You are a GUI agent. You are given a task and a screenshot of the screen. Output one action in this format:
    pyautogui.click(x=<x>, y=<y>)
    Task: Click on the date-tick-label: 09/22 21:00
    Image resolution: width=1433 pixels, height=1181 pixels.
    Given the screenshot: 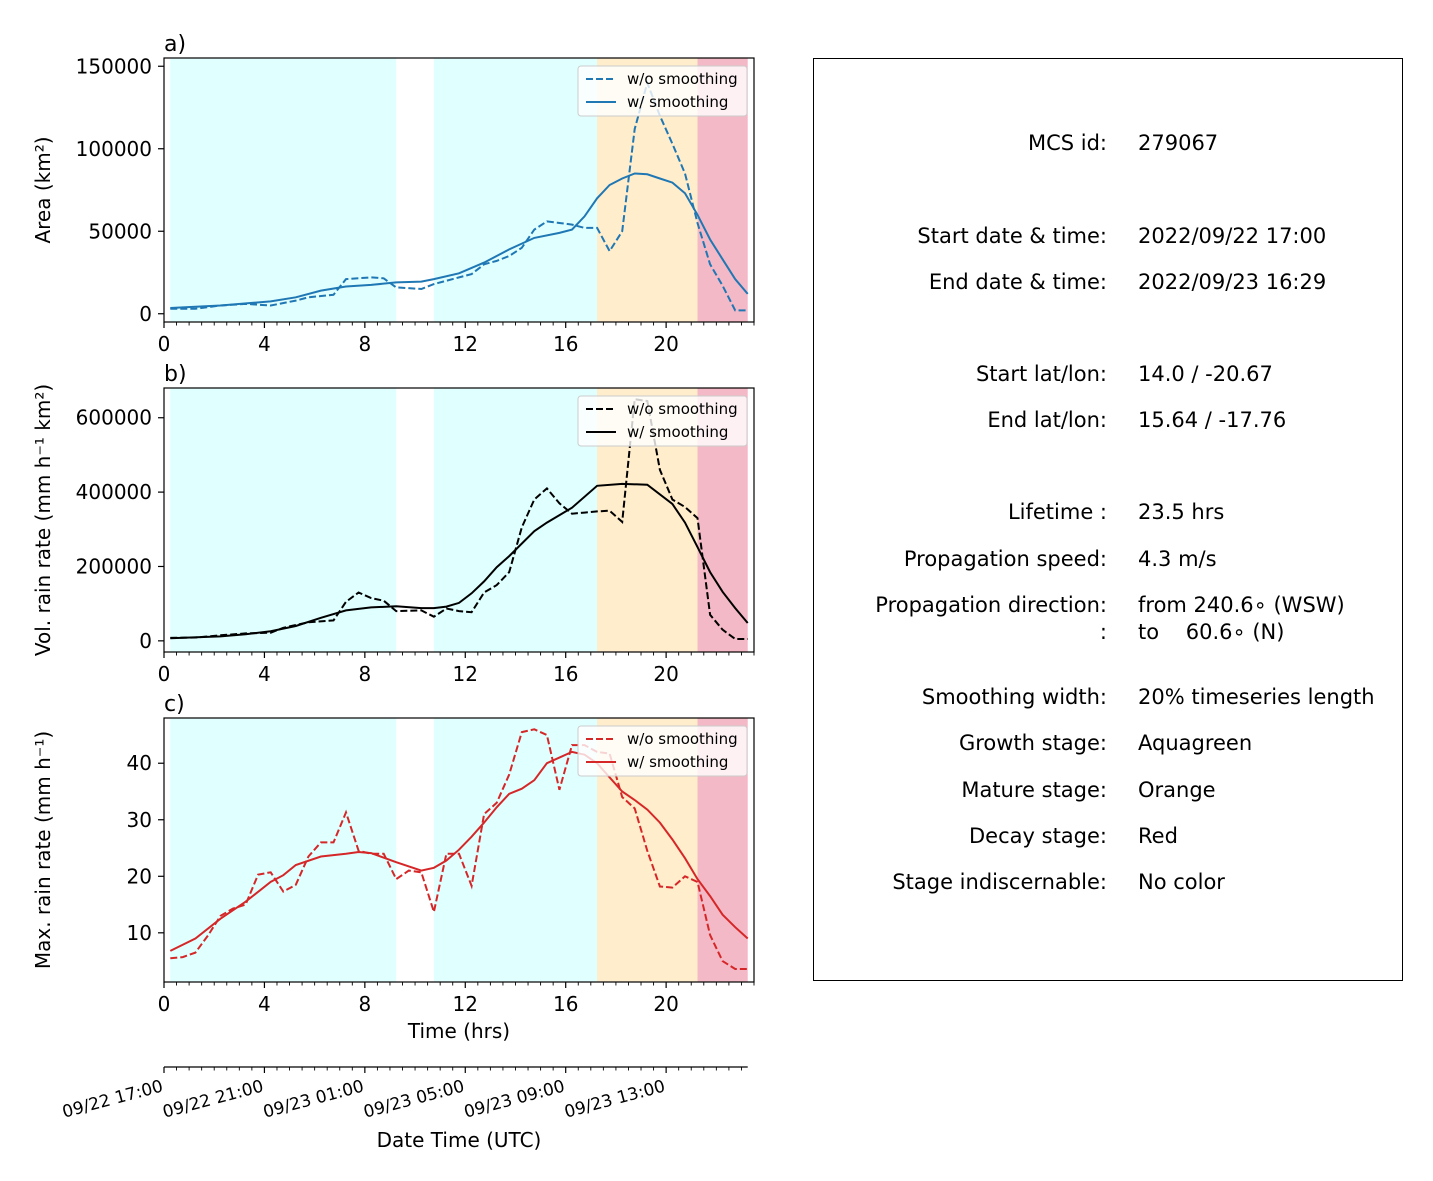 What is the action you would take?
    pyautogui.click(x=213, y=1100)
    